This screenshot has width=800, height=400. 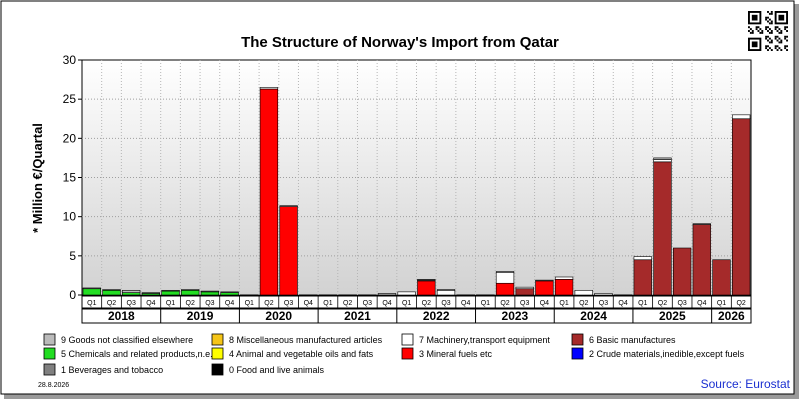 What do you see at coordinates (416, 316) in the screenshot?
I see `year-axis: 2018 2019 2020 2021 2022 2023 2024 2025 2026` at bounding box center [416, 316].